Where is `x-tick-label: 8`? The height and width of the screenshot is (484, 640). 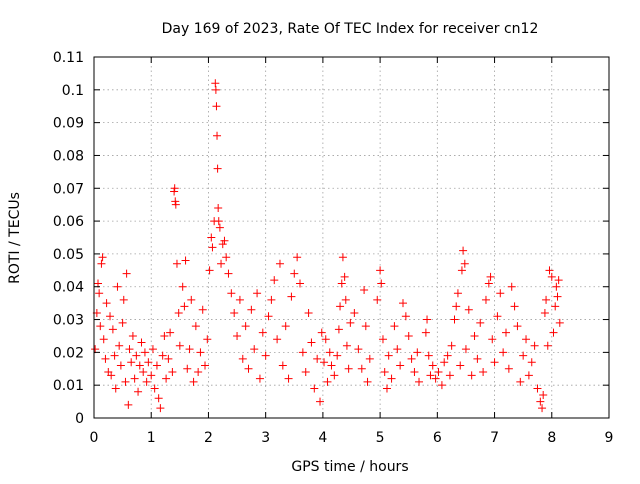
x-tick-label: 8 is located at coordinates (551, 438).